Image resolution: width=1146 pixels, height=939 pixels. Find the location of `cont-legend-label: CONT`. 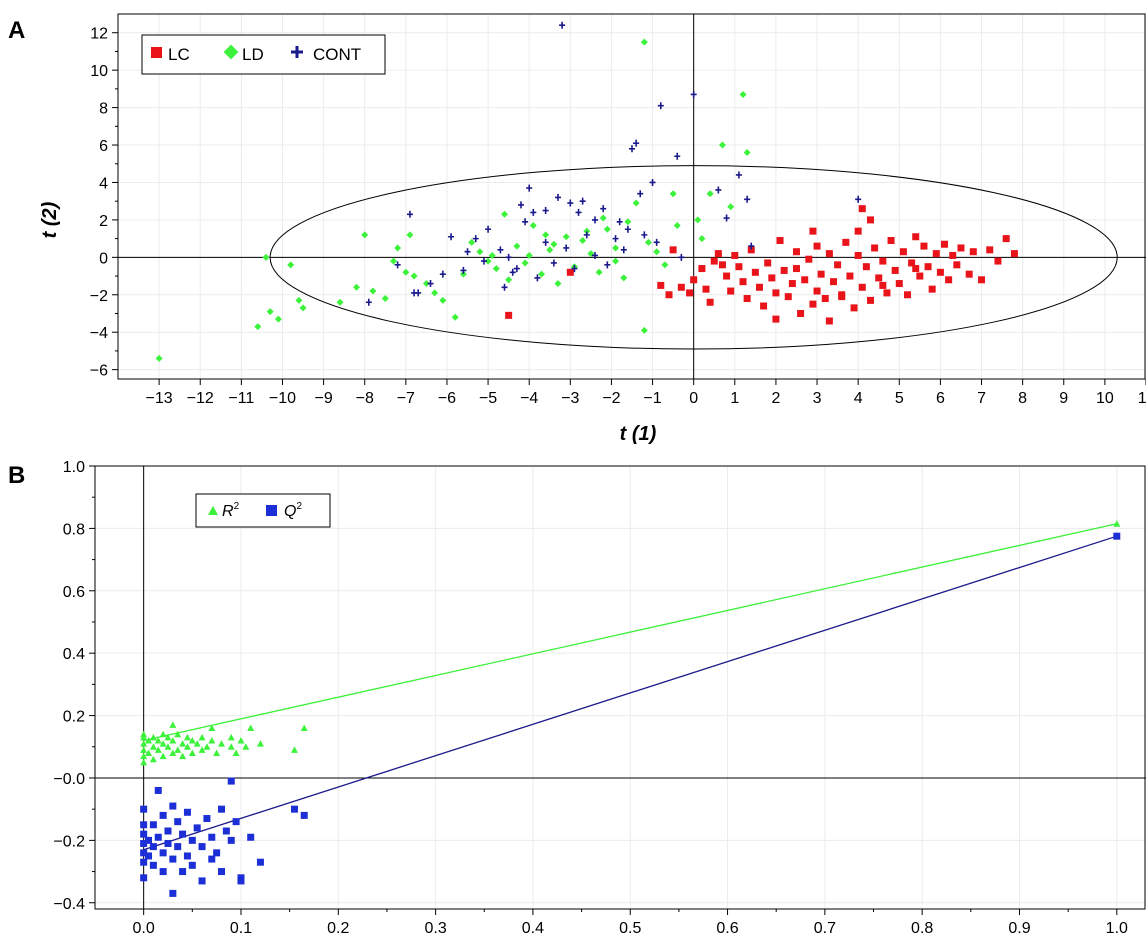

cont-legend-label: CONT is located at coordinates (337, 54).